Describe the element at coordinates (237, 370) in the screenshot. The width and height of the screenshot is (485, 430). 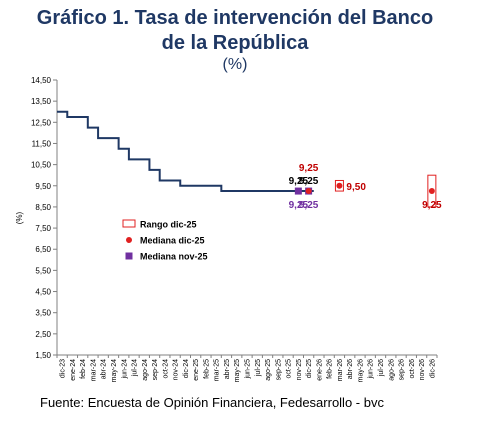
I see `x-tick-label: may-25` at that location.